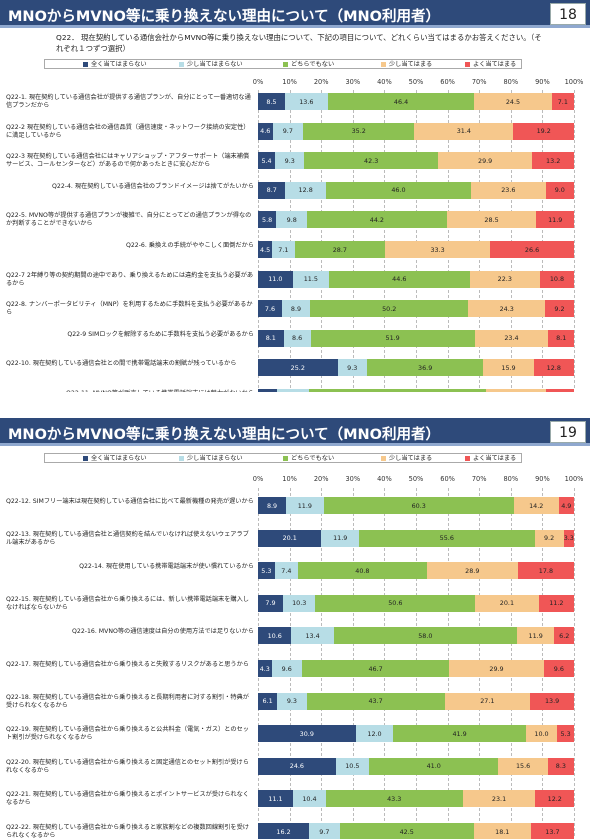 The width and height of the screenshot is (590, 839). What do you see at coordinates (267, 390) in the screenshot?
I see `bar-segment: 6.0` at bounding box center [267, 390].